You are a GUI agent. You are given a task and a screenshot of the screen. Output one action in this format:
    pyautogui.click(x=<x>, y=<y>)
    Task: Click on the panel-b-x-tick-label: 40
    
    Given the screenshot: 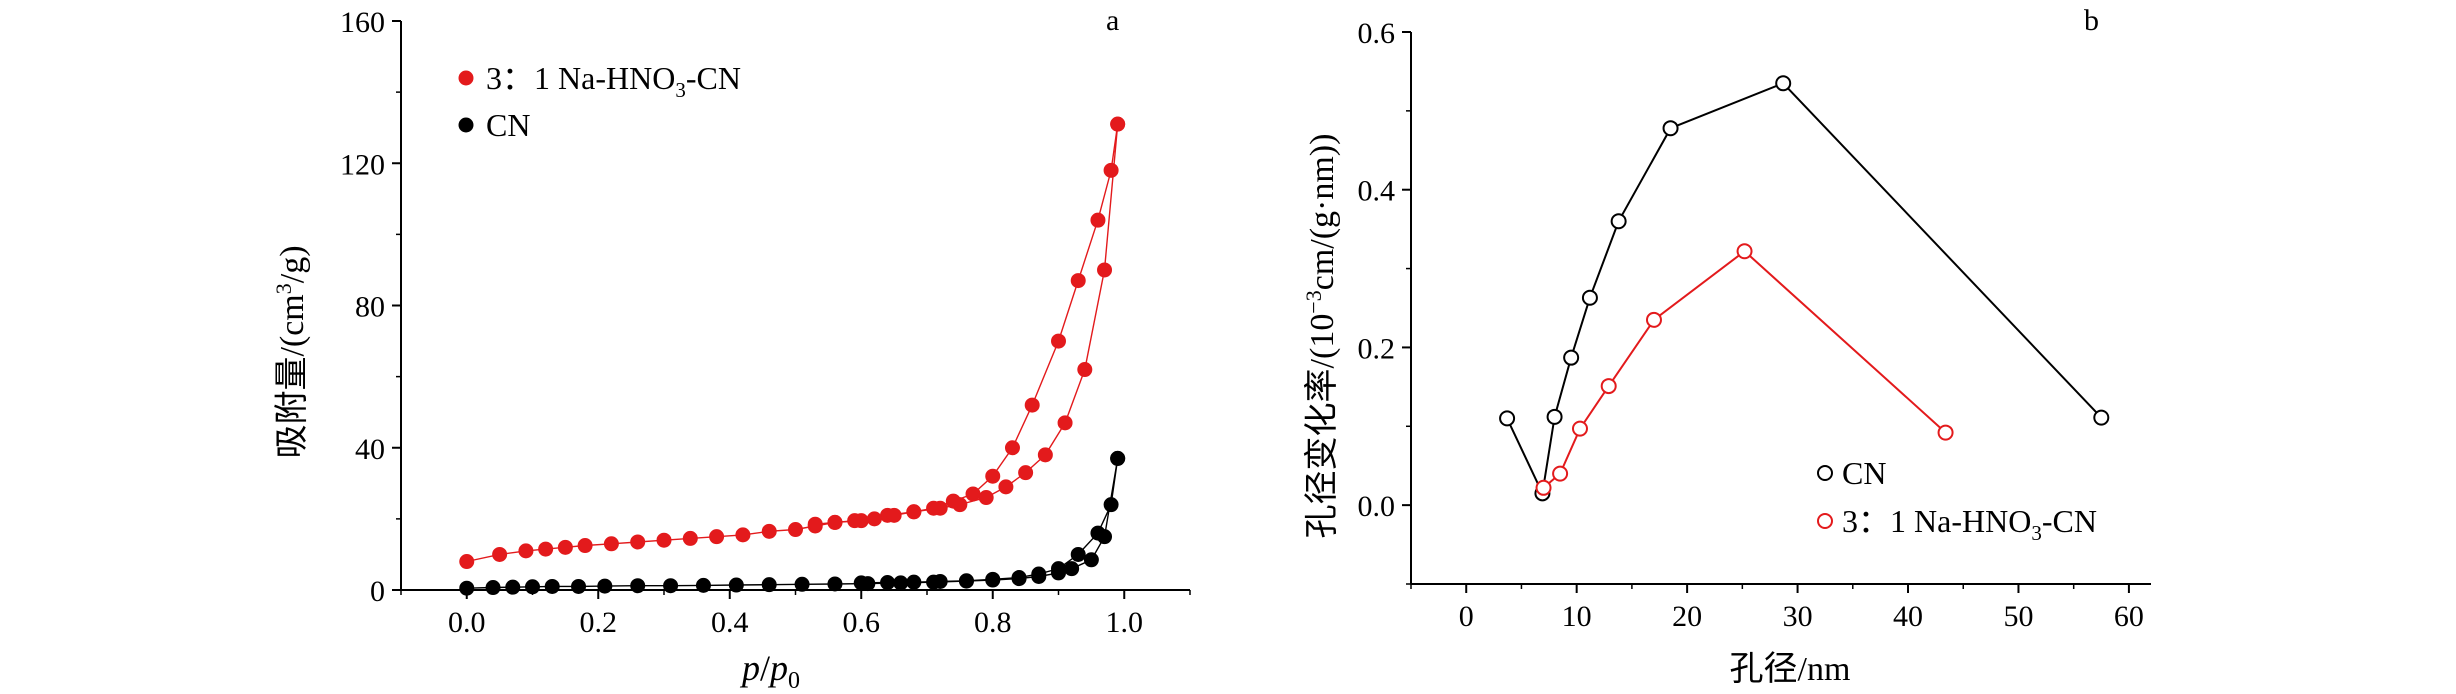 What is the action you would take?
    pyautogui.click(x=1908, y=616)
    